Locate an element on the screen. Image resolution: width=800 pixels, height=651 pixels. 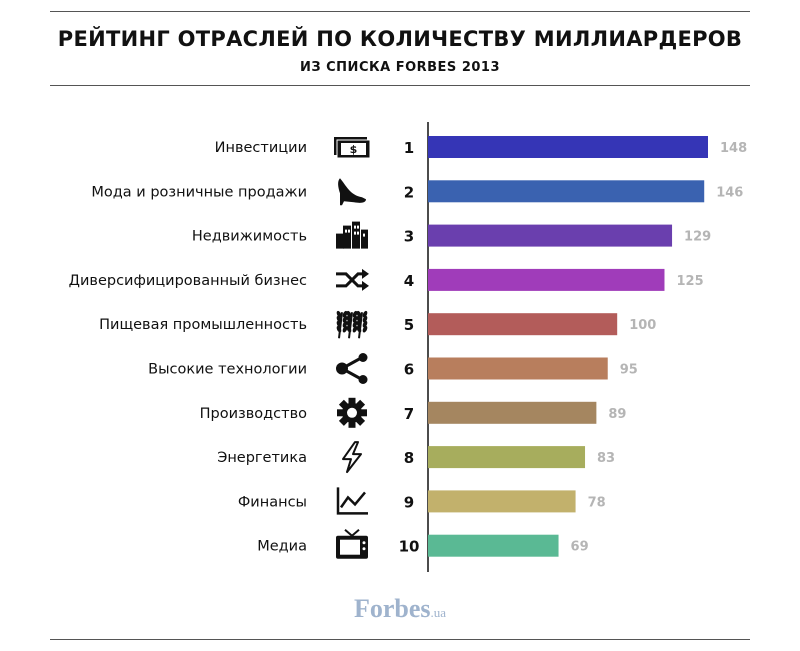
category-label: Недвижимость is located at coordinates (249, 237).